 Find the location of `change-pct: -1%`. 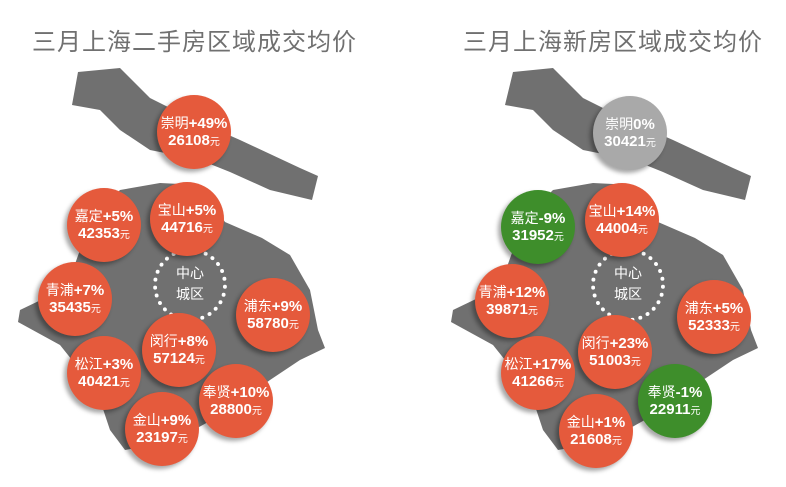

change-pct: -1% is located at coordinates (689, 392).